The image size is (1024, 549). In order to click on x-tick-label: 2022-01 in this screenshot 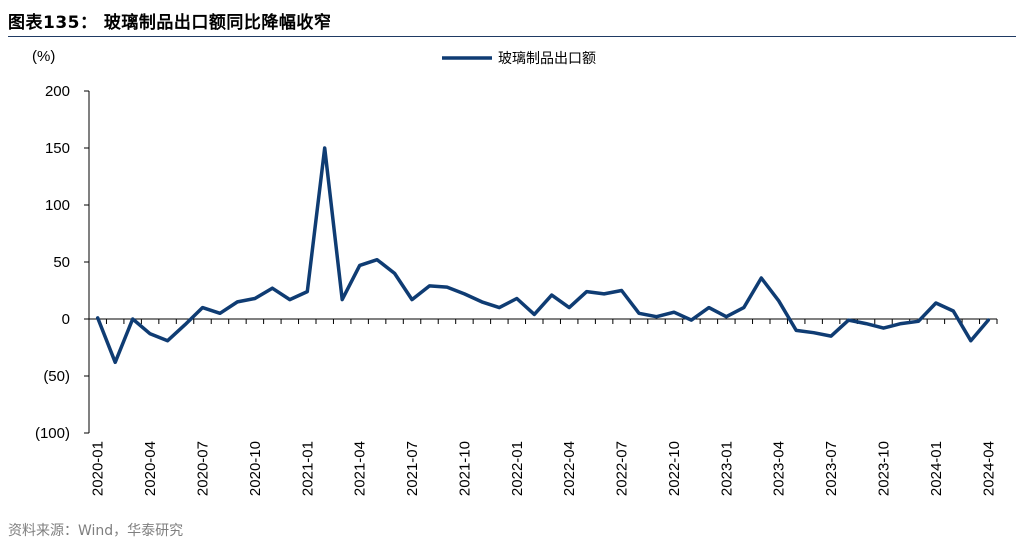, I will do `click(517, 468)`.